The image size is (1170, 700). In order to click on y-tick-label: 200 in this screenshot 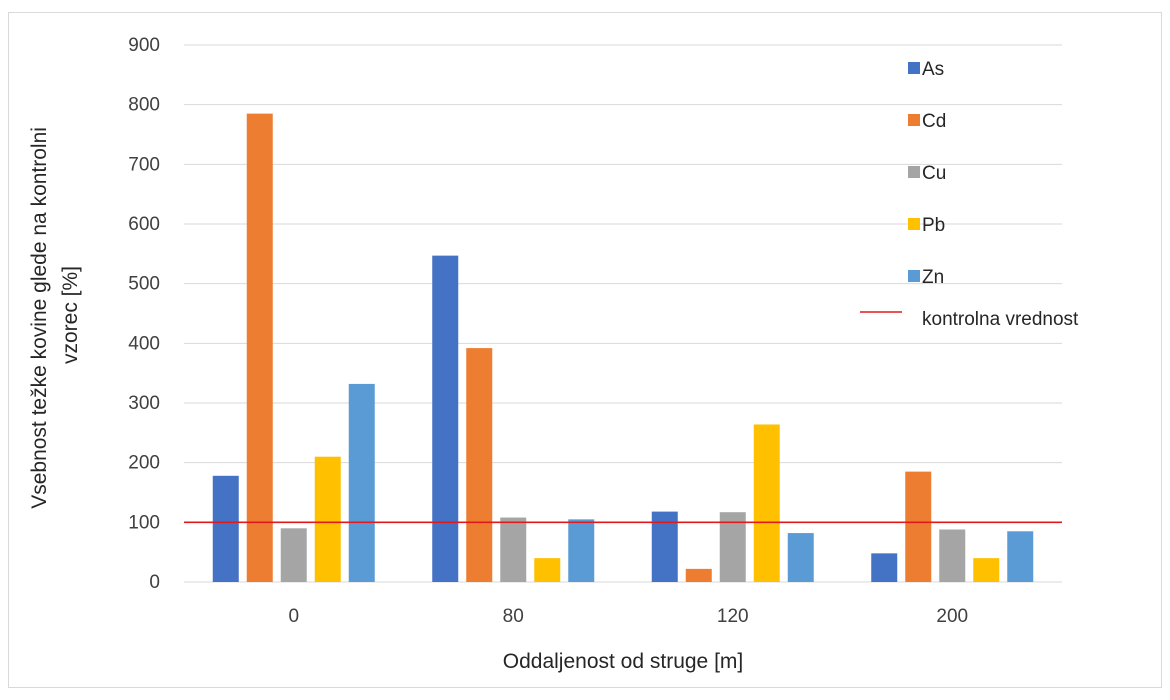, I will do `click(144, 463)`.